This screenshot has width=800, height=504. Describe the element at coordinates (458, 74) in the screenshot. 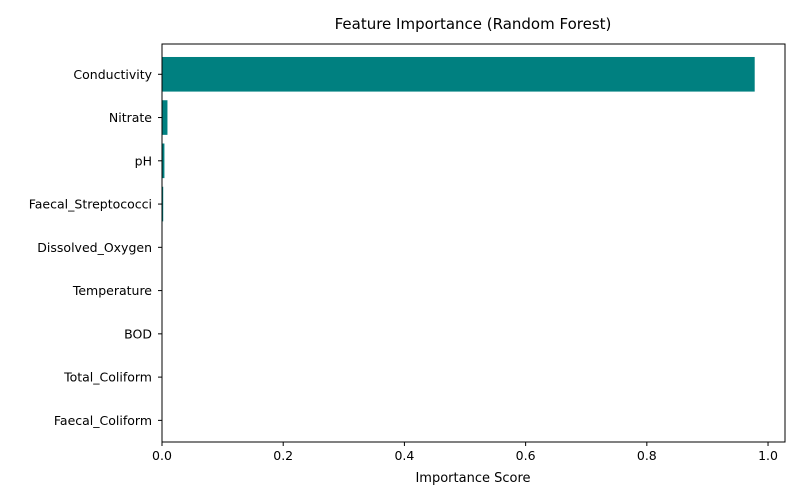

I see `bar-conductivity` at that location.